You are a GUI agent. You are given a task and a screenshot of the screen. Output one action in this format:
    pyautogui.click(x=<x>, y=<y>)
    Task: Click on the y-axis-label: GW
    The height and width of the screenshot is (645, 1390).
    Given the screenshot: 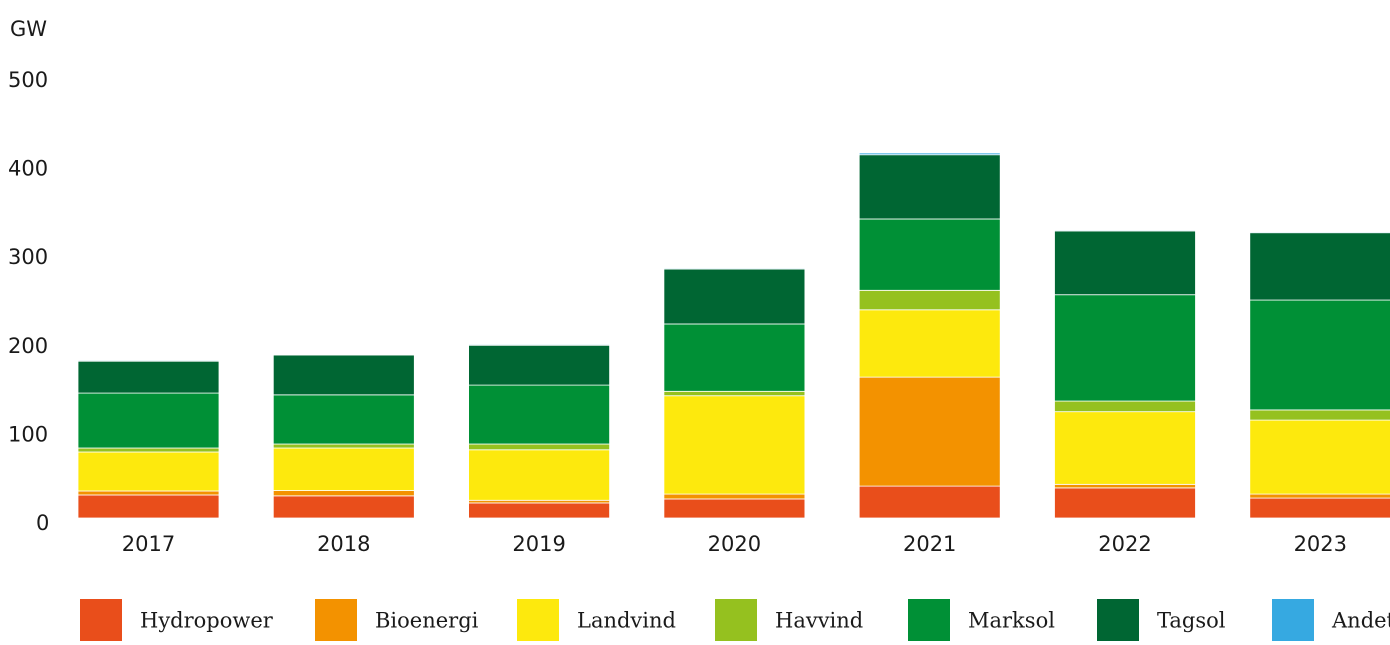 What is the action you would take?
    pyautogui.click(x=28, y=29)
    